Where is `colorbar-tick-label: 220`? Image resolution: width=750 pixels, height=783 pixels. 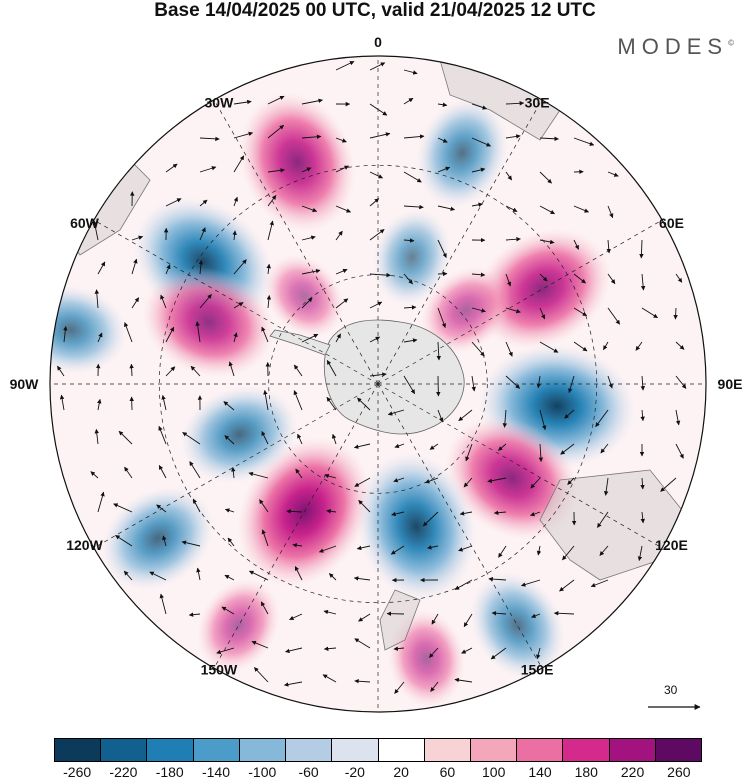 colorbar-tick-label: 220 is located at coordinates (632, 772).